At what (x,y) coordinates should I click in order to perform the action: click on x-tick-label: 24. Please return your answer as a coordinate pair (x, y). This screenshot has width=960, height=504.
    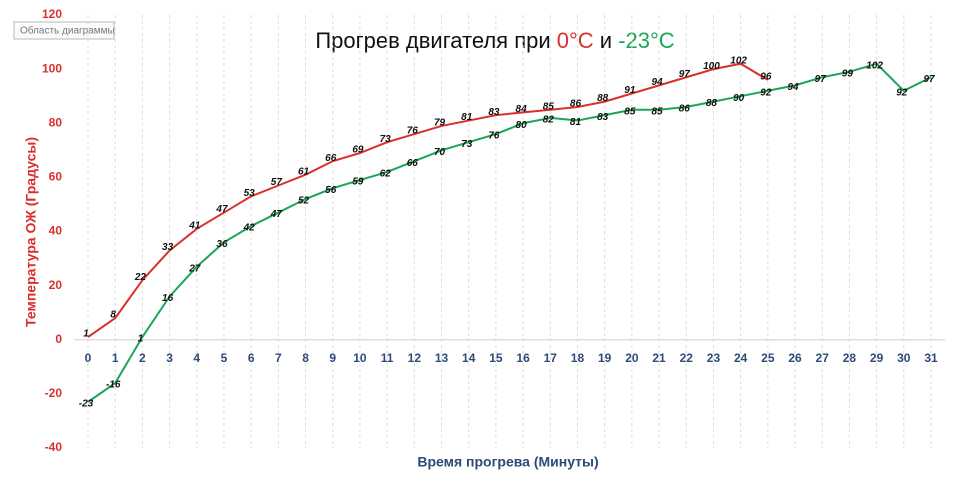
    Looking at the image, I should click on (741, 358).